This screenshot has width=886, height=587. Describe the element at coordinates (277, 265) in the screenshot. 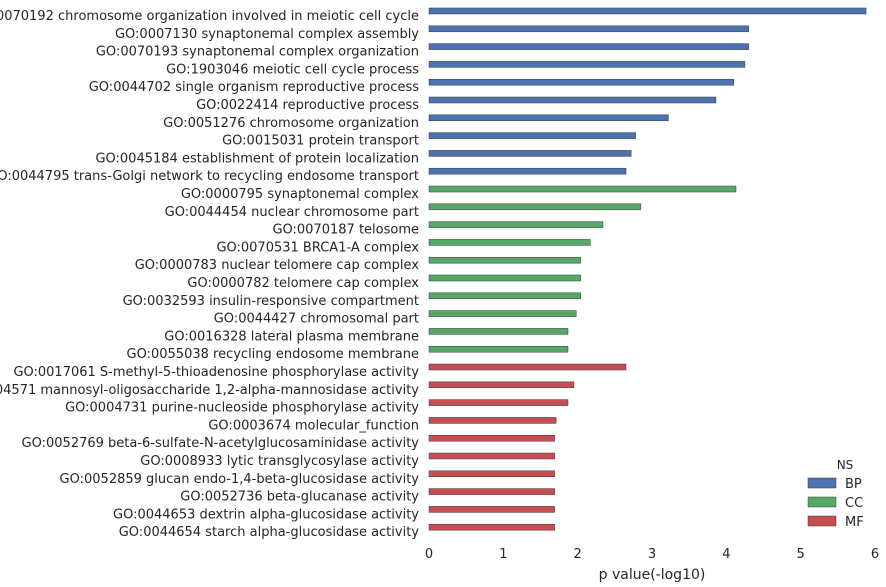

I see `category-label: GO:0000783 nuclear telomere cap complex` at that location.